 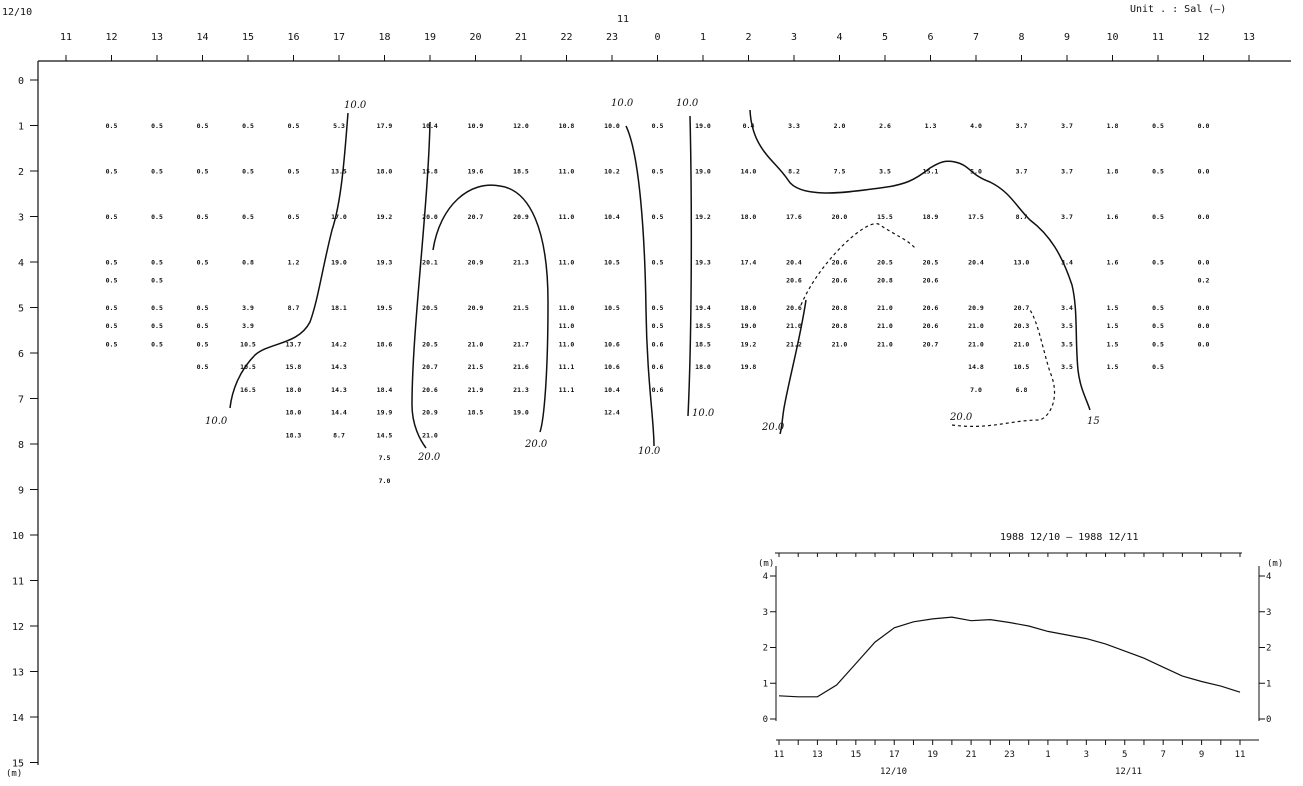 What do you see at coordinates (1113, 172) in the screenshot?
I see `salinity-value: 1.8` at bounding box center [1113, 172].